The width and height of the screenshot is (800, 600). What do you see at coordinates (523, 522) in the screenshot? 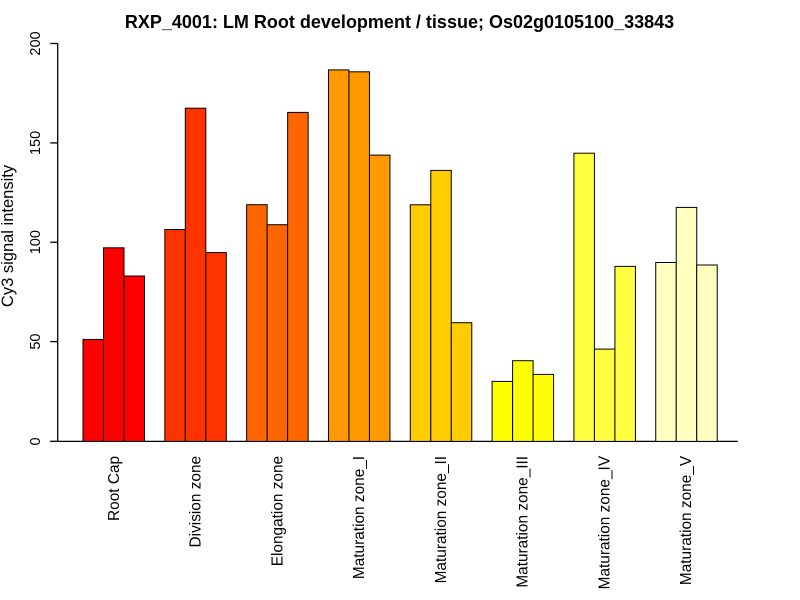
I see `svg-text: Maturation zone_III` at bounding box center [523, 522].